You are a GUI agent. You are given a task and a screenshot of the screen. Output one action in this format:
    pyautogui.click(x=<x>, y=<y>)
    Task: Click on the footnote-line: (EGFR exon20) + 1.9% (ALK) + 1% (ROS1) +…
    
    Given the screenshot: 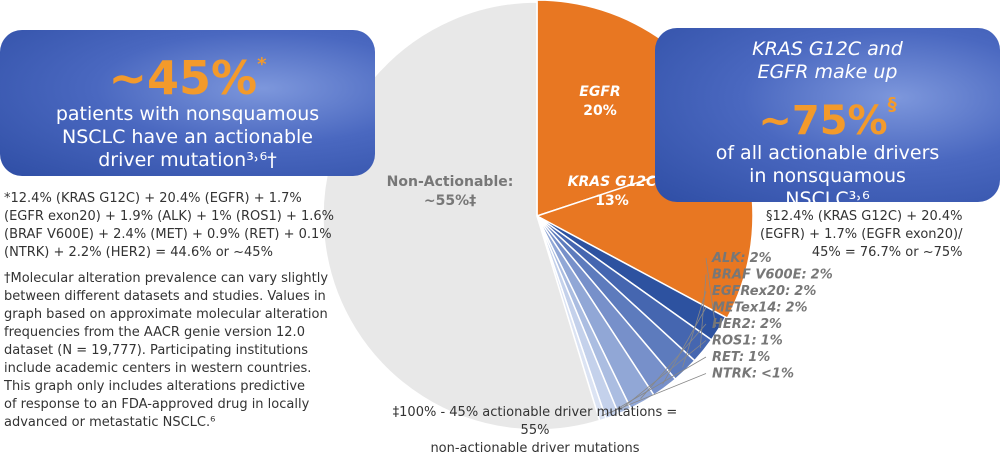 What is the action you would take?
    pyautogui.click(x=169, y=216)
    